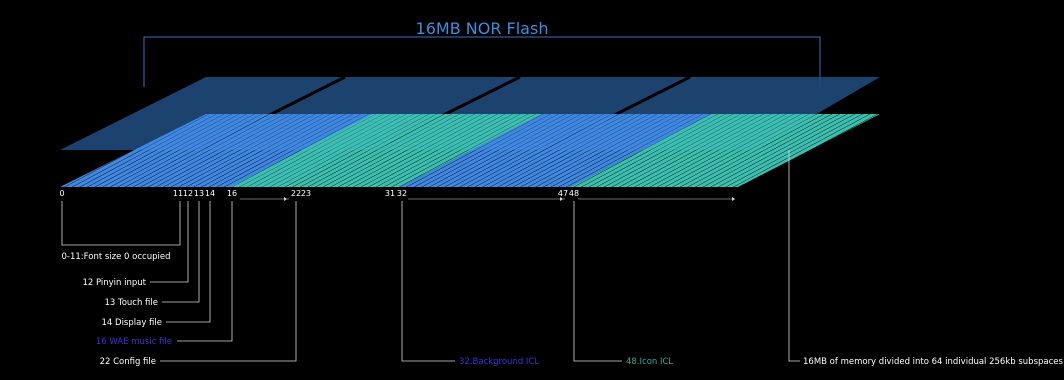 The height and width of the screenshot is (380, 1064). Describe the element at coordinates (210, 193) in the screenshot. I see `sector-tick-label: 14` at that location.